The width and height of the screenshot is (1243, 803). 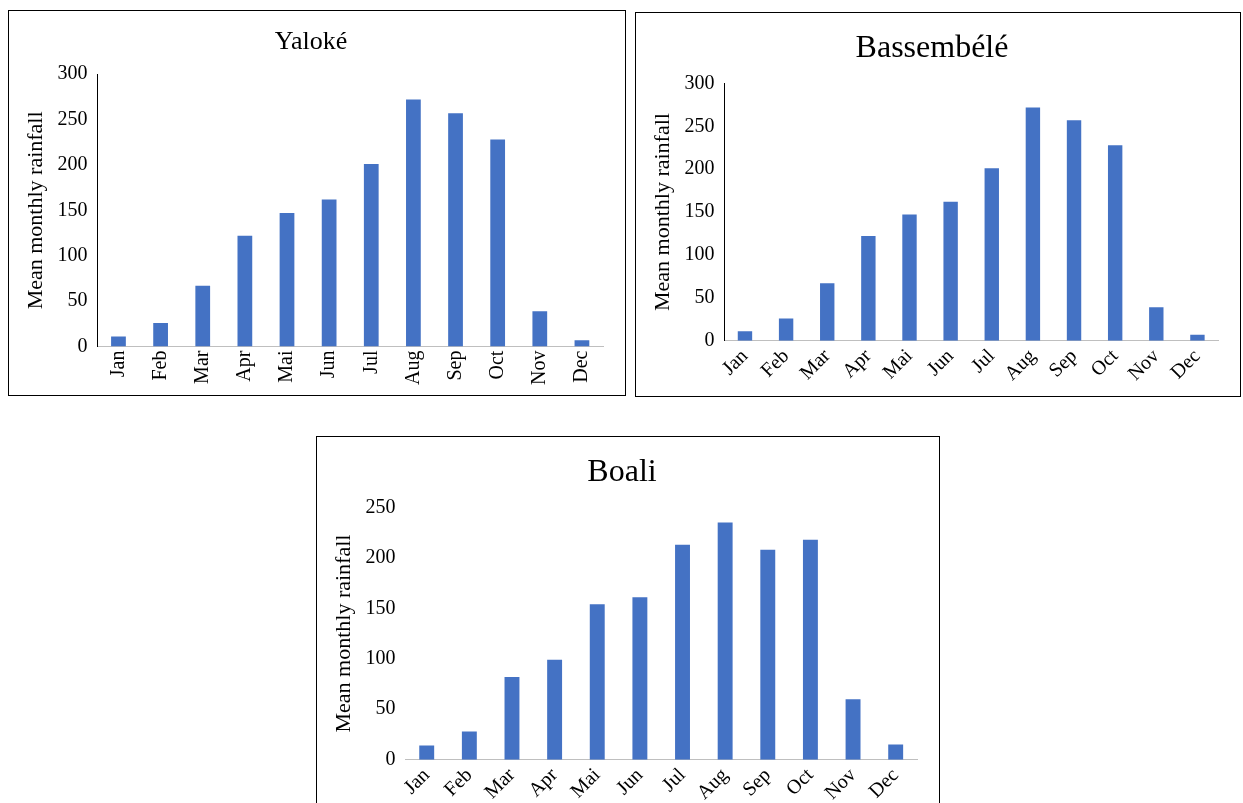 What do you see at coordinates (622, 469) in the screenshot?
I see `chart-title: Boali` at bounding box center [622, 469].